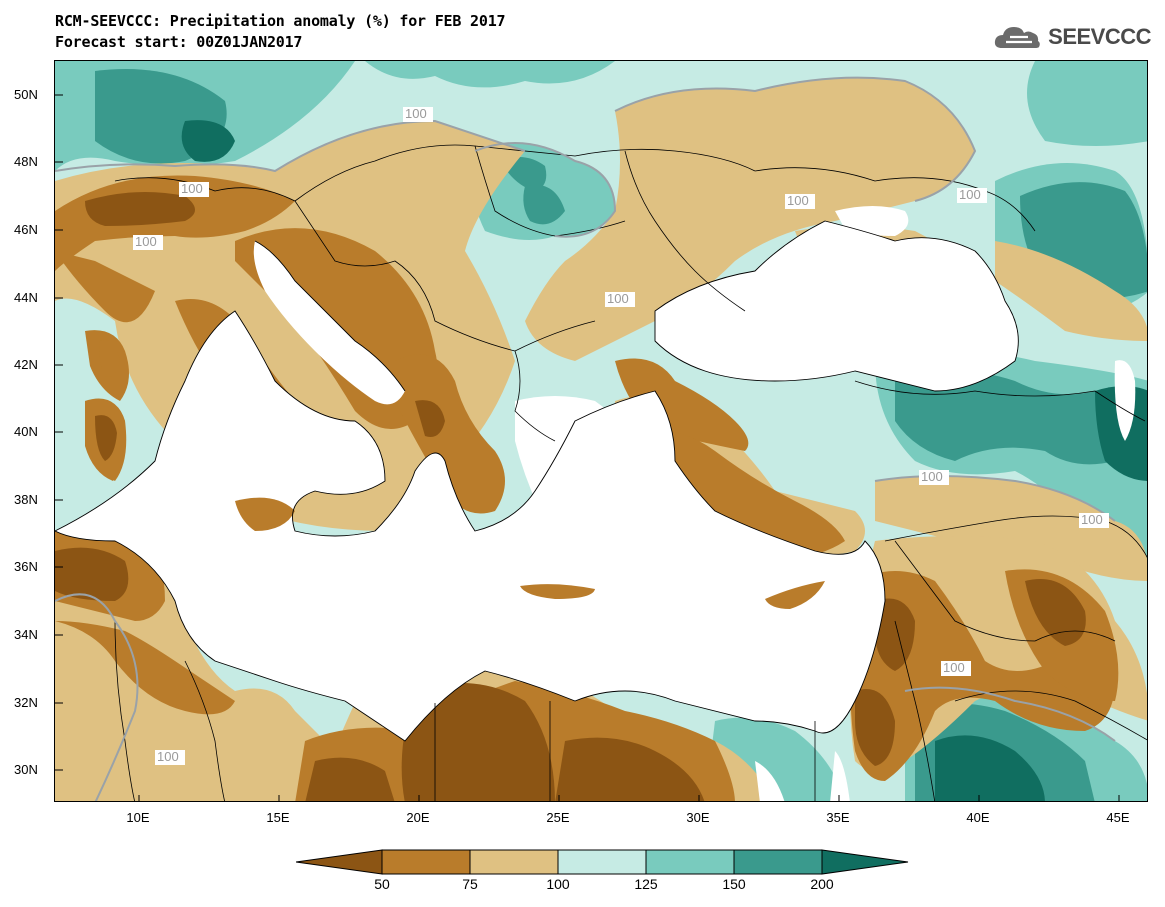  Describe the element at coordinates (698, 817) in the screenshot. I see `lon-label-30e: 30E` at that location.